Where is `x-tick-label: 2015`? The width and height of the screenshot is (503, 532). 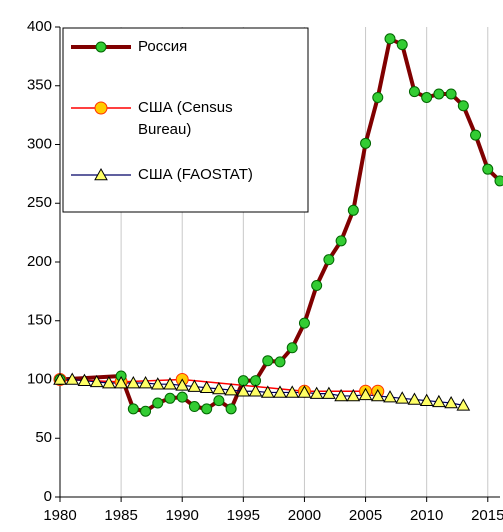 x-tick-label: 2015 is located at coordinates (487, 515).